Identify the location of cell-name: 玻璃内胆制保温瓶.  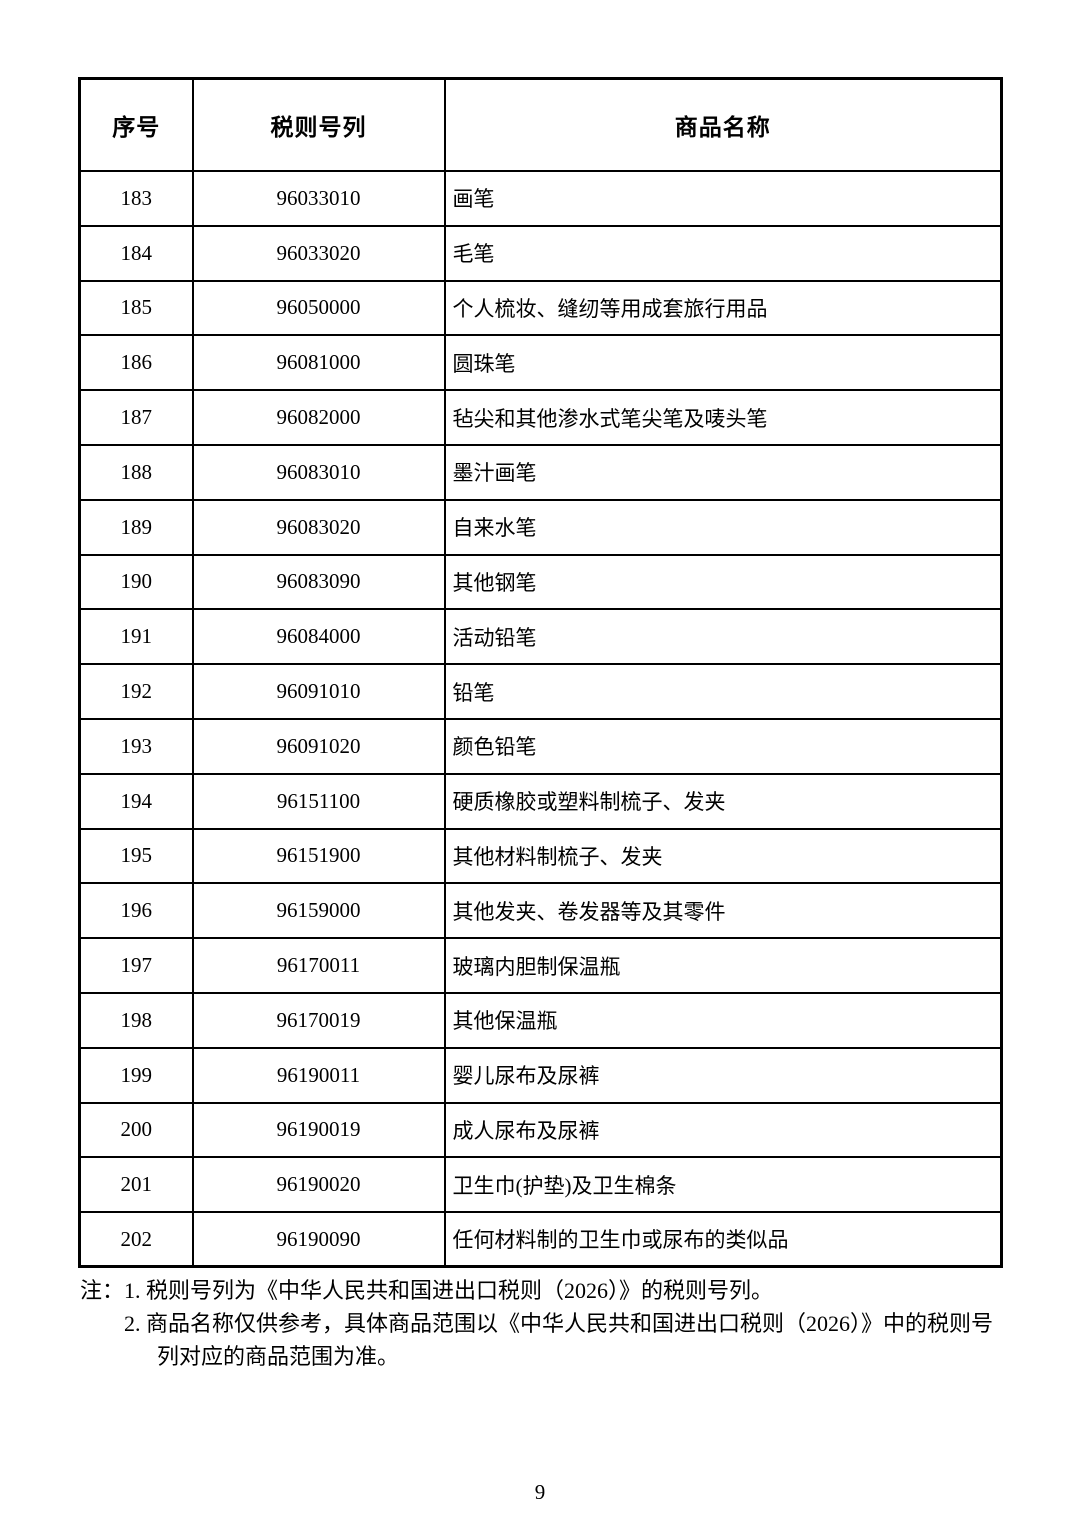
(723, 965).